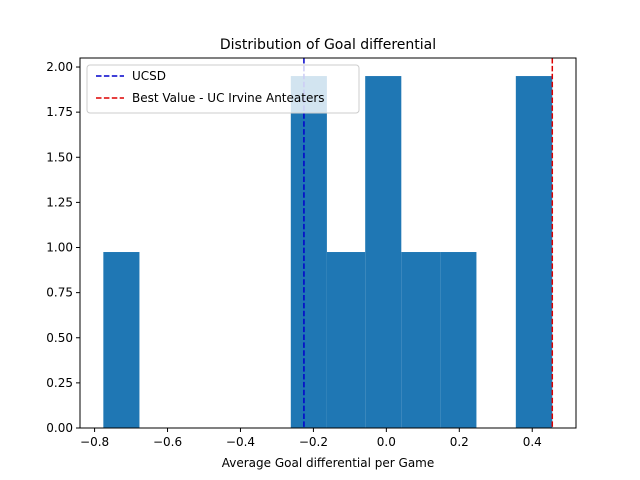  Describe the element at coordinates (240, 442) in the screenshot. I see `x-tick-label: −0.4` at that location.